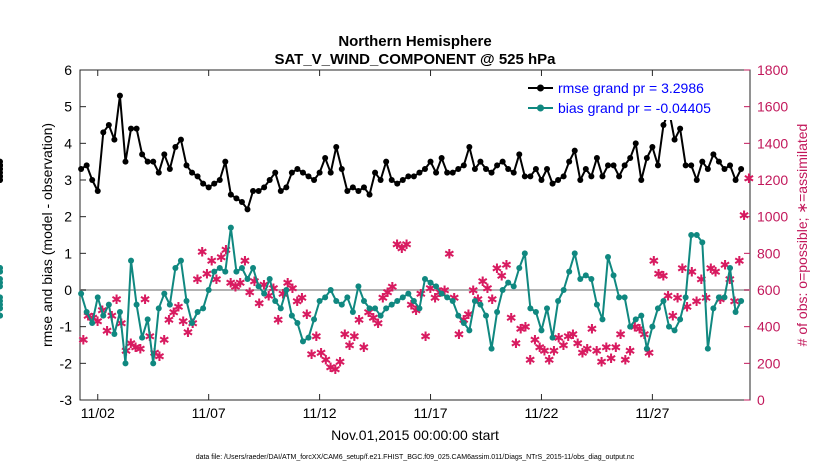 The width and height of the screenshot is (830, 470). I want to click on y2-tick-label: 600, so click(769, 290).